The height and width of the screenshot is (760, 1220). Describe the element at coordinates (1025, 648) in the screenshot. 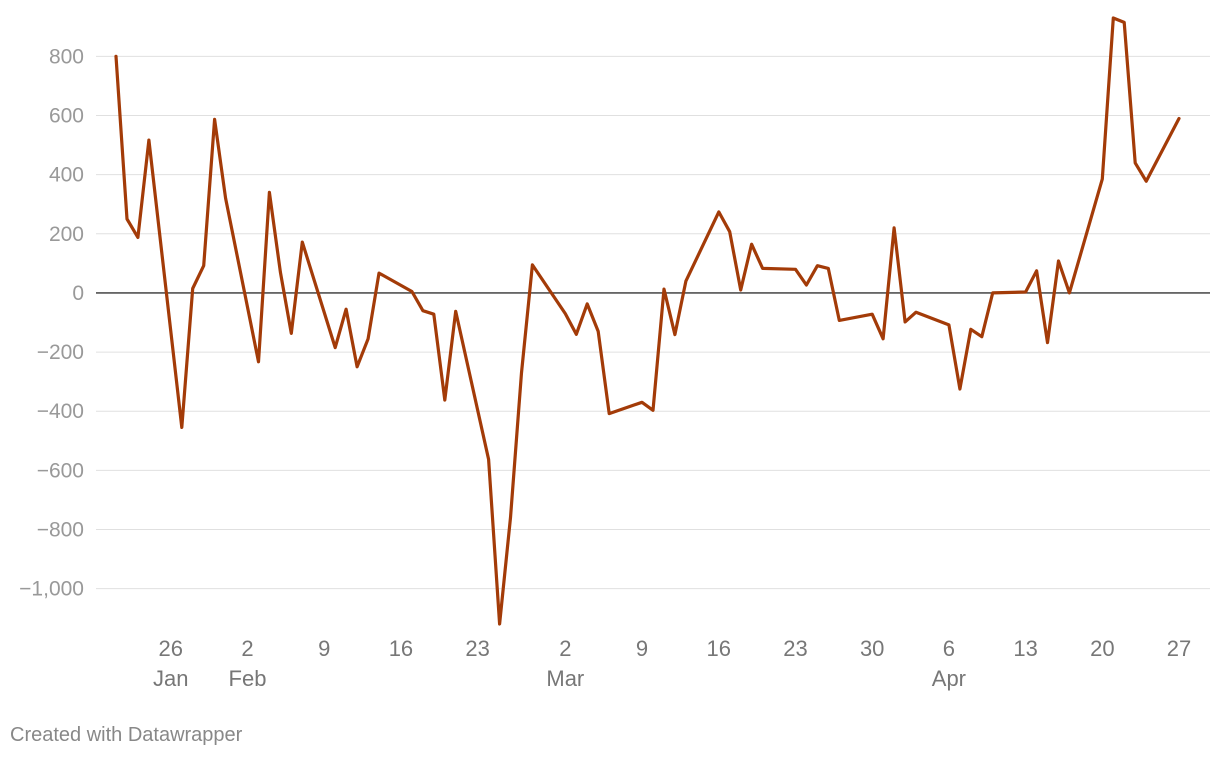

I see `x-tick-label: 13` at that location.